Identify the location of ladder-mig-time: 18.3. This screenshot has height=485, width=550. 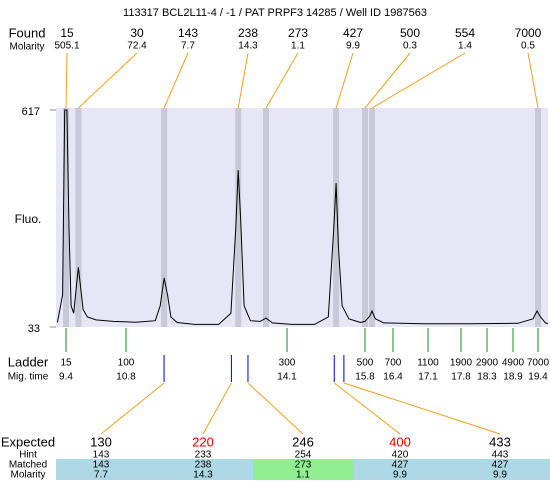
(487, 377).